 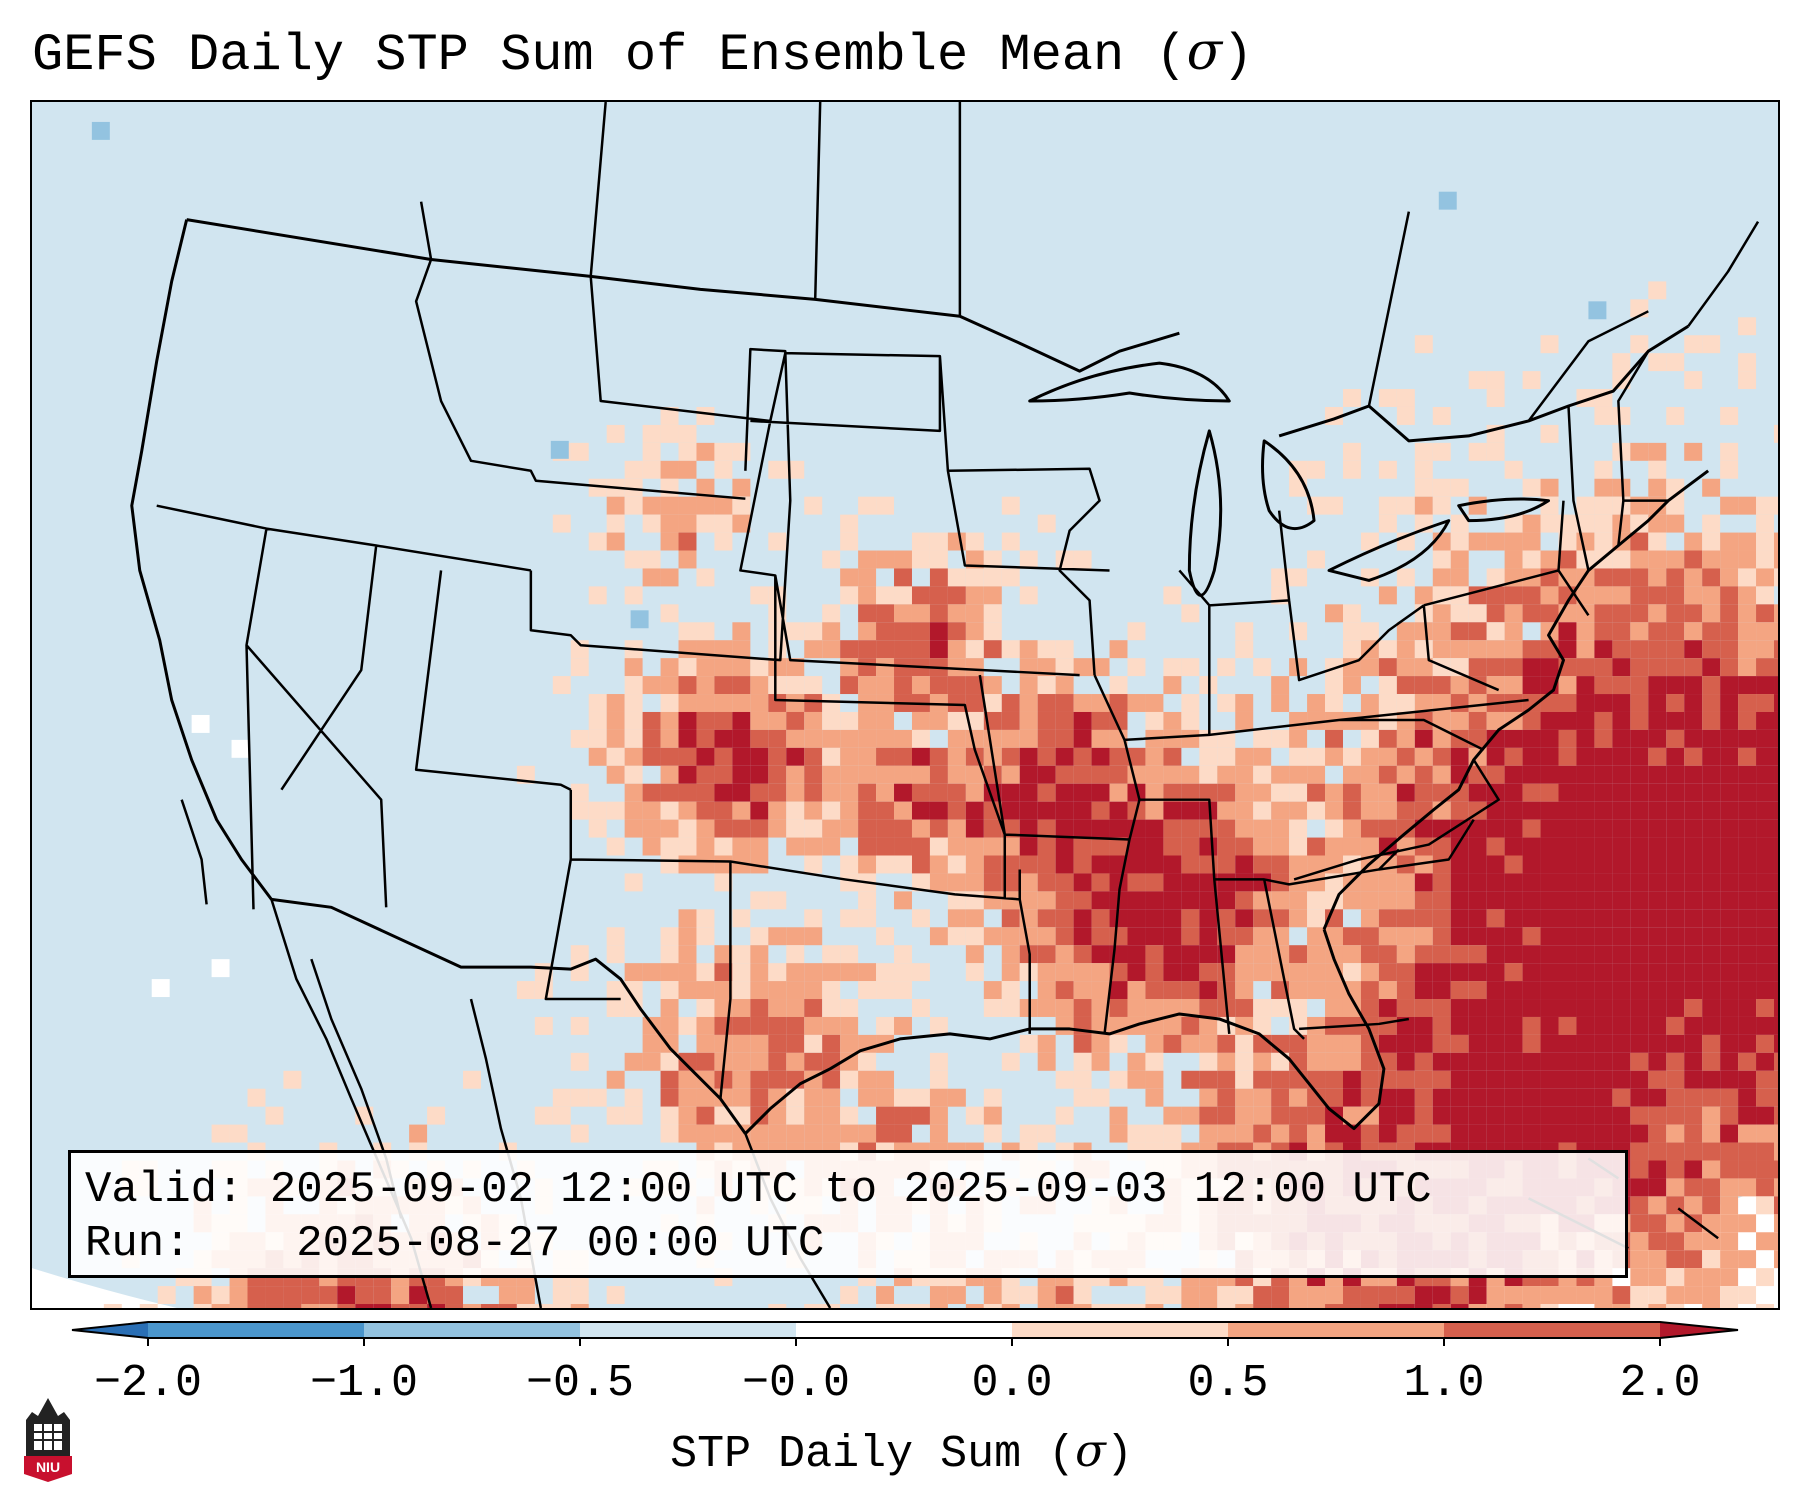 What do you see at coordinates (164, 1190) in the screenshot?
I see `valid-label: Valid:` at bounding box center [164, 1190].